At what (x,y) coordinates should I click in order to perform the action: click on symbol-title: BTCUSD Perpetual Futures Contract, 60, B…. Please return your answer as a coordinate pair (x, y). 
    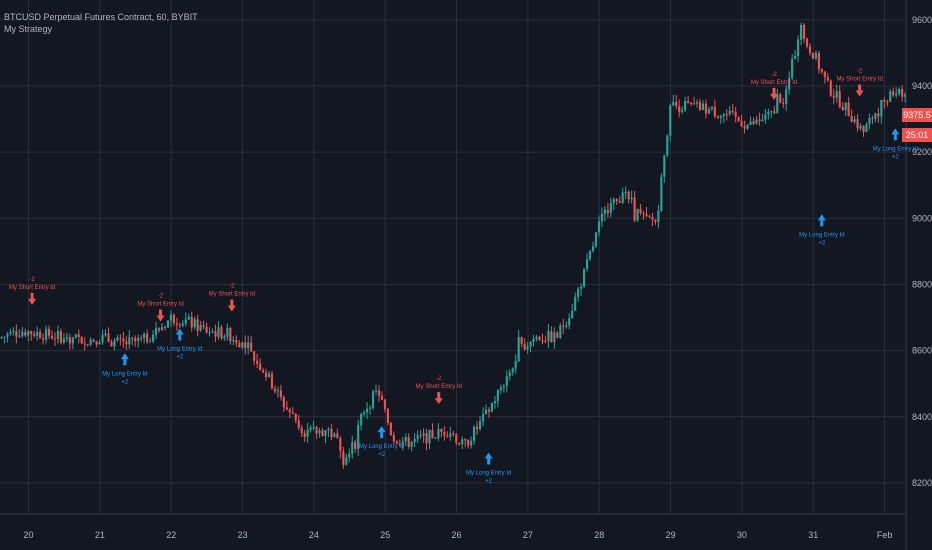
    Looking at the image, I should click on (101, 17).